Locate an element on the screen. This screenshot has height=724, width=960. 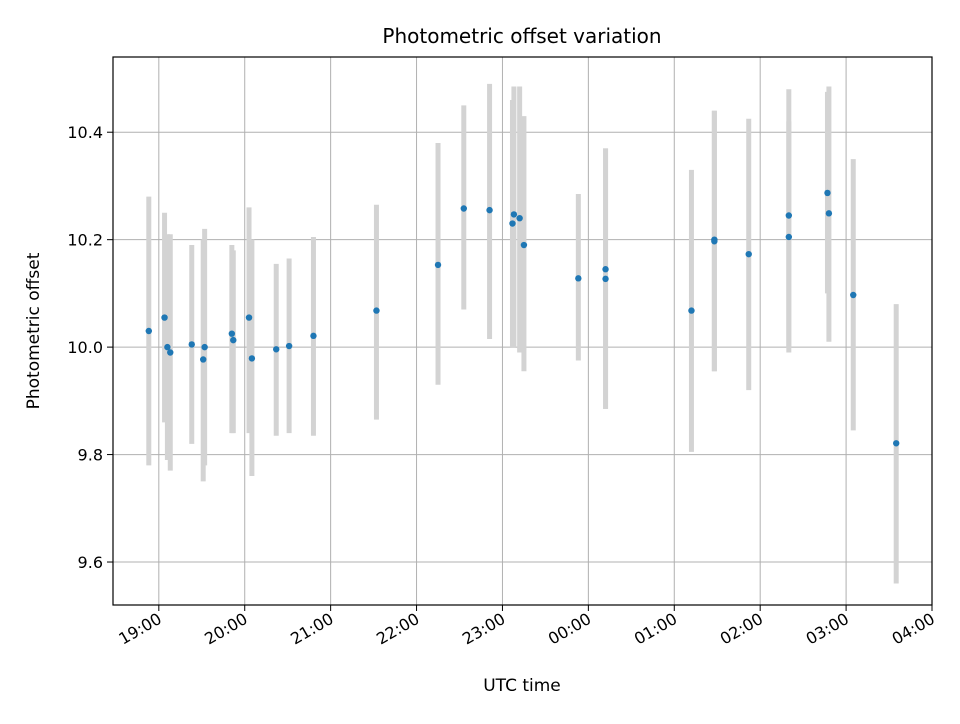
y-tick-label: 10.4 is located at coordinates (85, 132).